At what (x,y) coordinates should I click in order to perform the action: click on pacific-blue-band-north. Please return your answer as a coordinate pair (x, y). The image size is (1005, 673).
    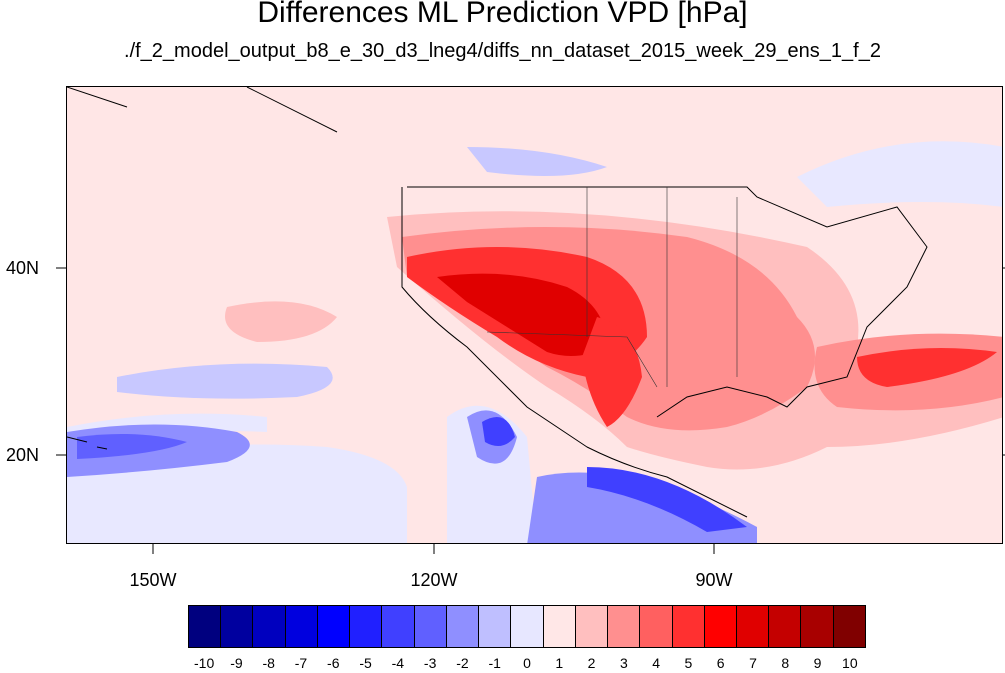
    Looking at the image, I should click on (225, 381).